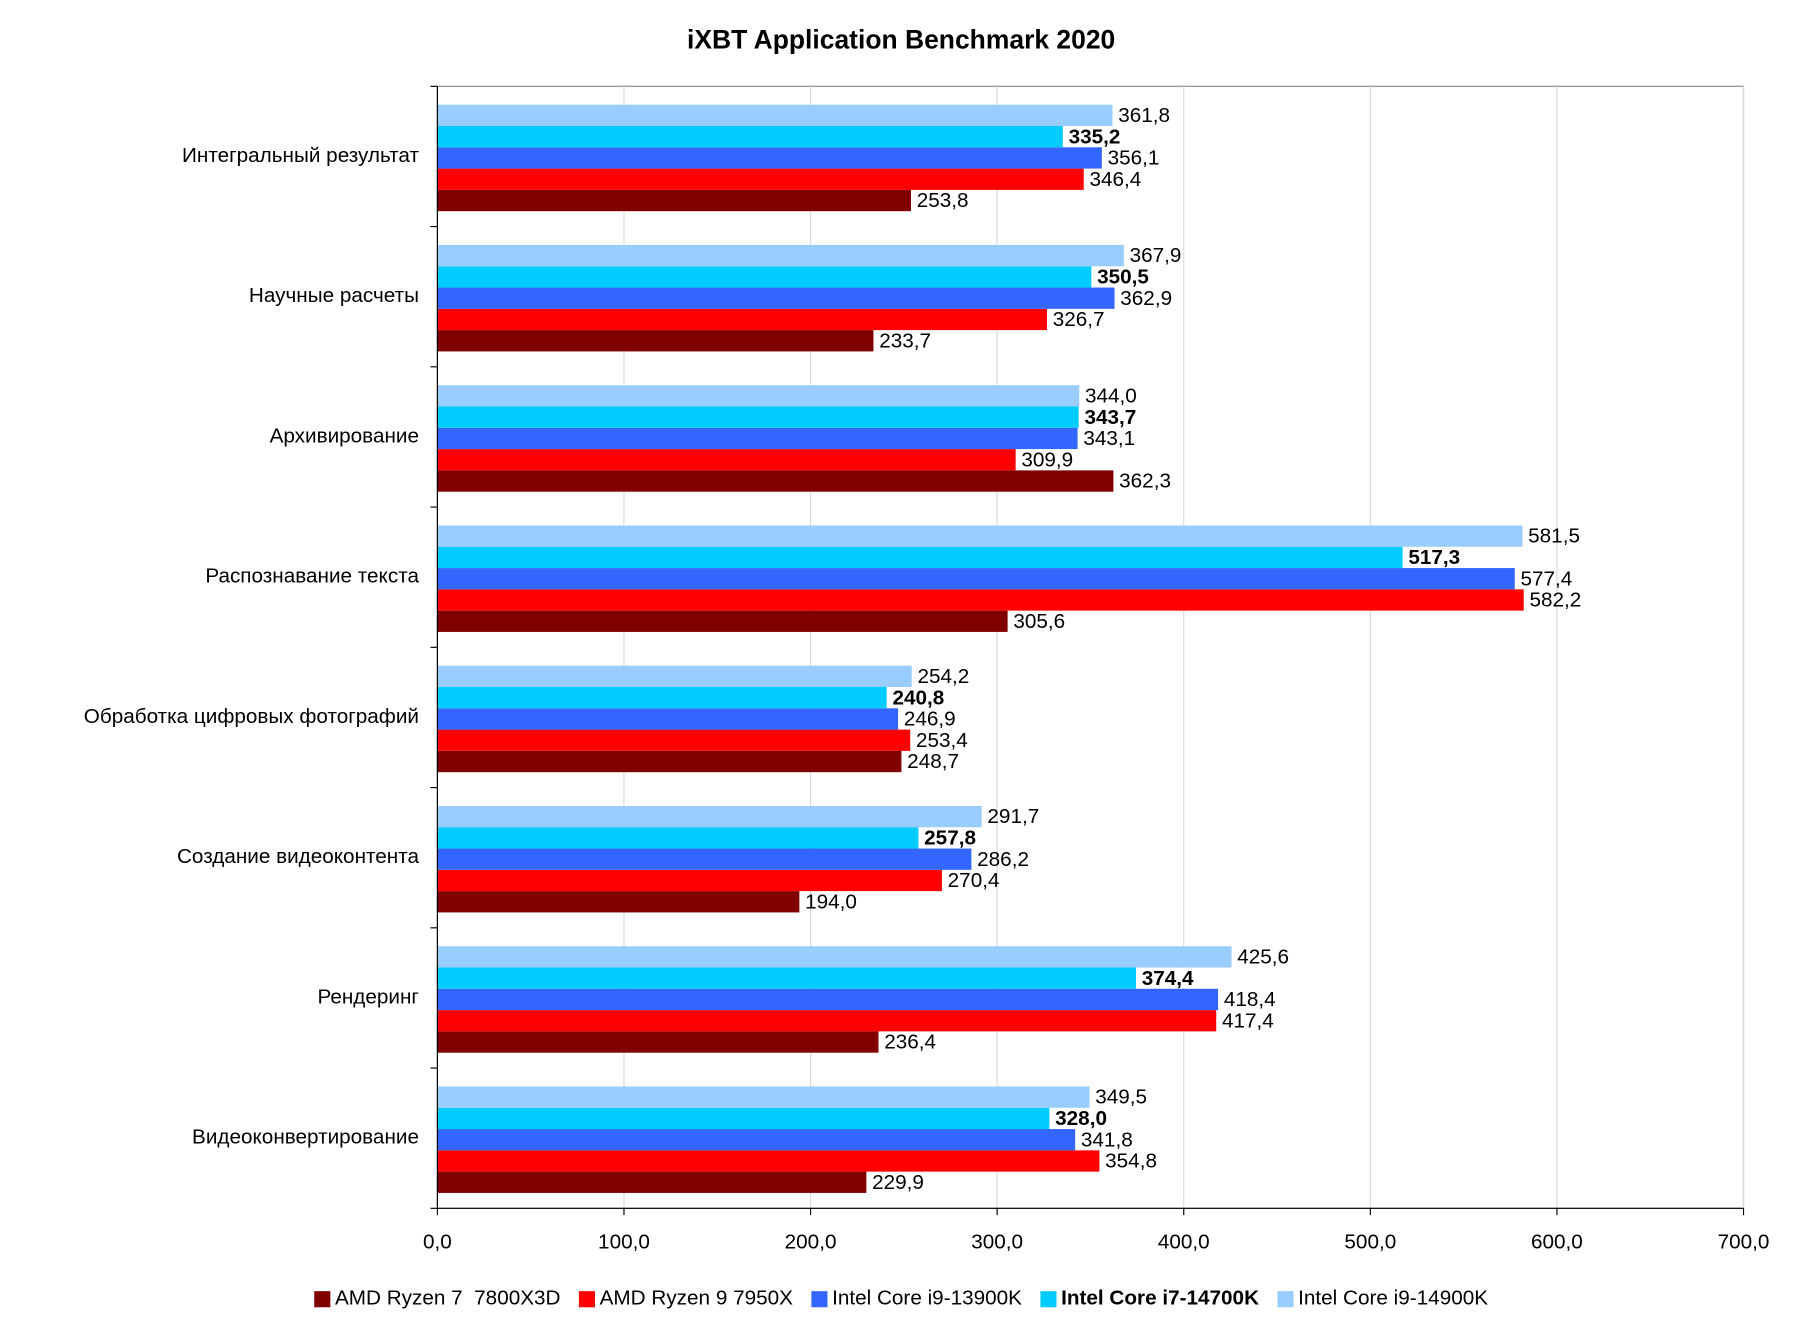  What do you see at coordinates (898, 1182) in the screenshot?
I see `value-label: 229,9` at bounding box center [898, 1182].